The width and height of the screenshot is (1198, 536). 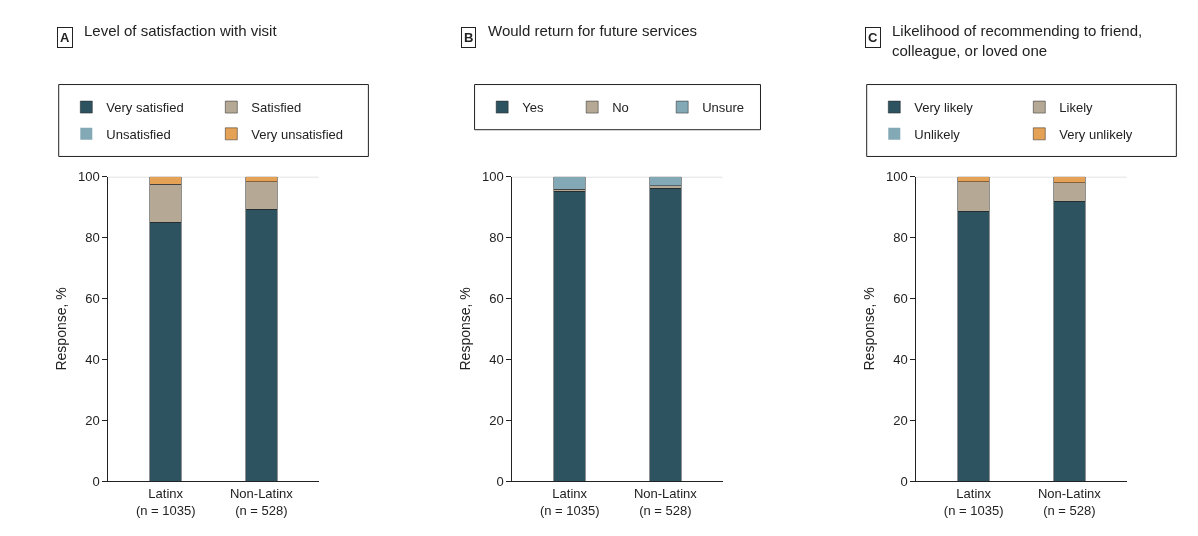 I want to click on legend-label: Satisfied, so click(x=276, y=108).